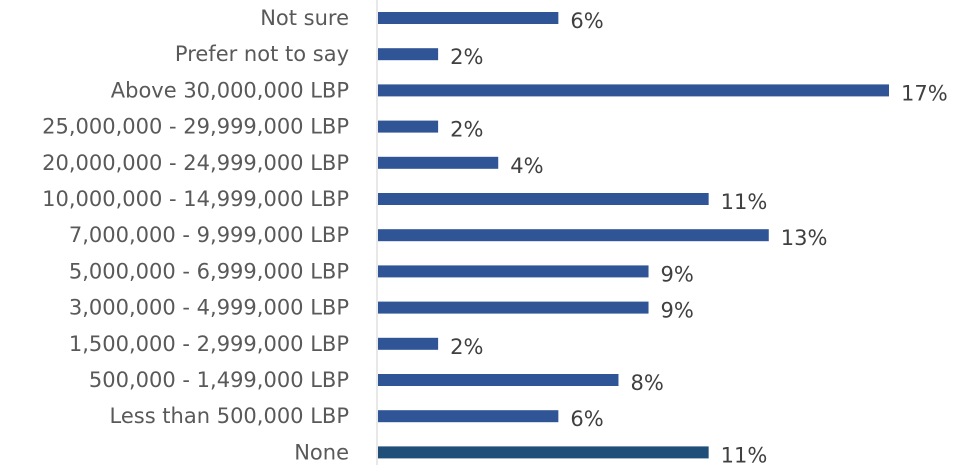 Image resolution: width=972 pixels, height=465 pixels. What do you see at coordinates (804, 238) in the screenshot?
I see `value-label: 13%` at bounding box center [804, 238].